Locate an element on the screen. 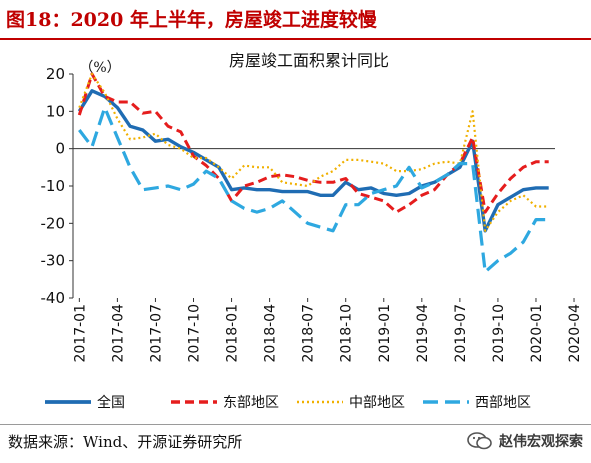 This screenshot has height=463, width=591. x-tick-label: 2019-07 is located at coordinates (461, 333).